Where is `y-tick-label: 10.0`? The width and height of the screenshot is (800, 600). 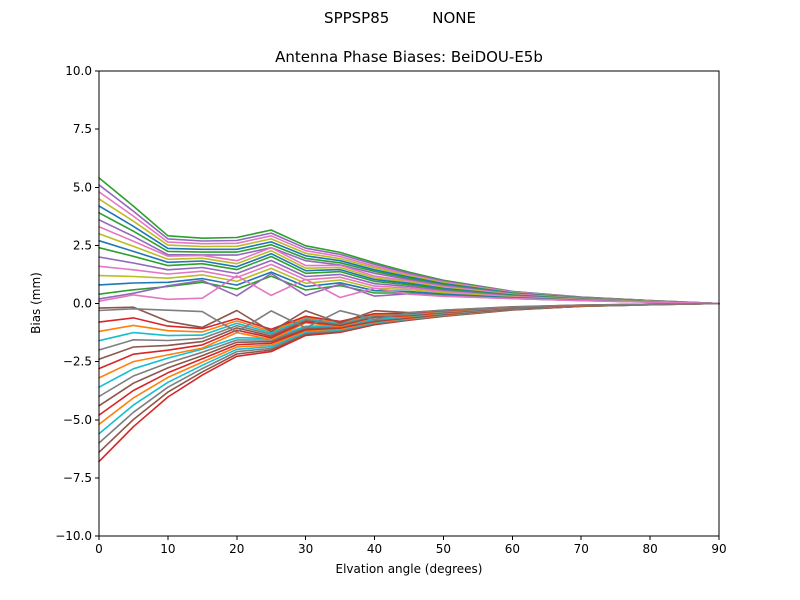 y-tick-label: 10.0 is located at coordinates (78, 71).